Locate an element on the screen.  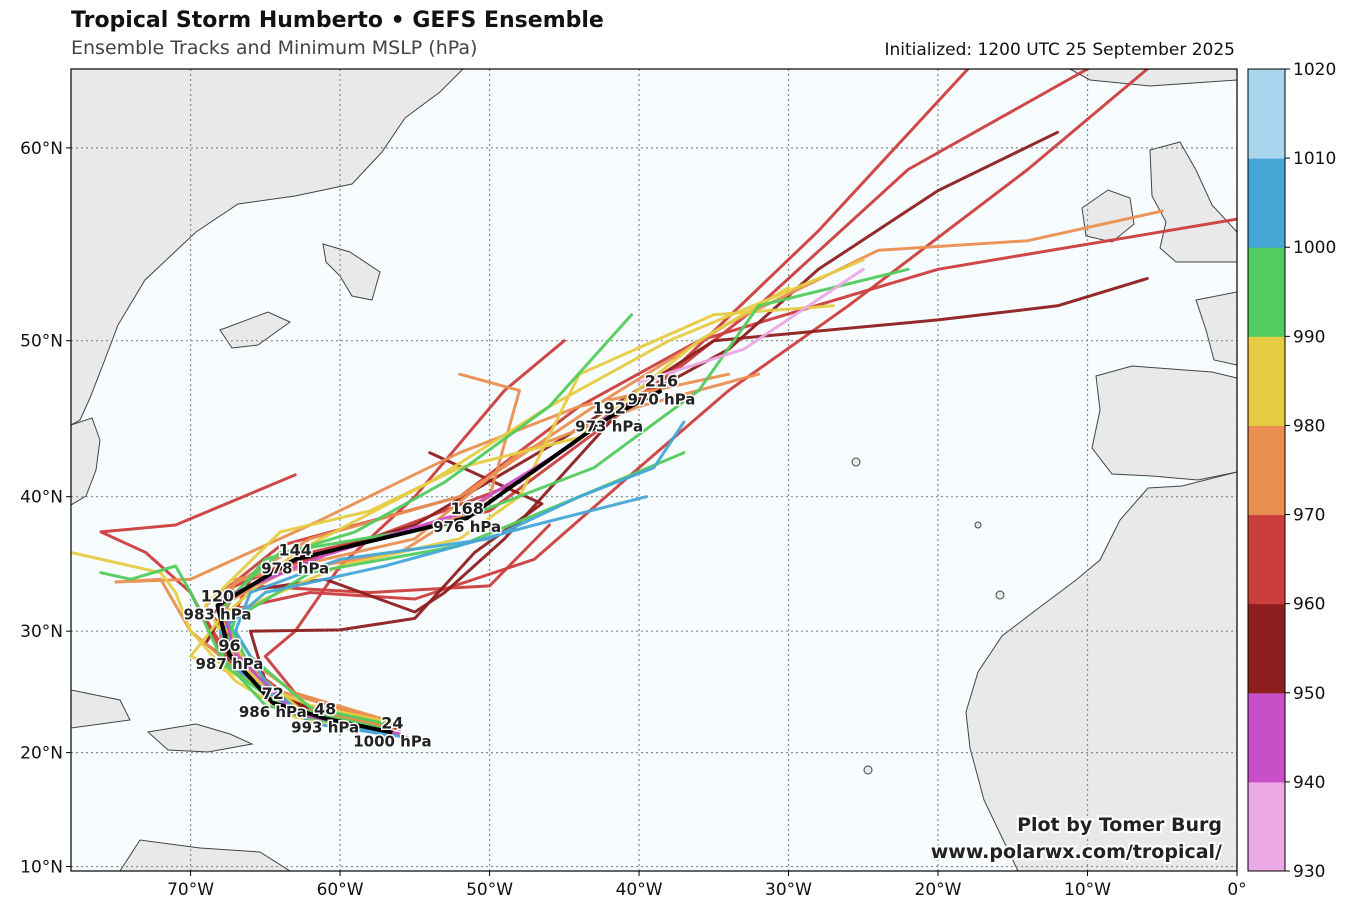
mslp-label: 987 hPa is located at coordinates (229, 664).